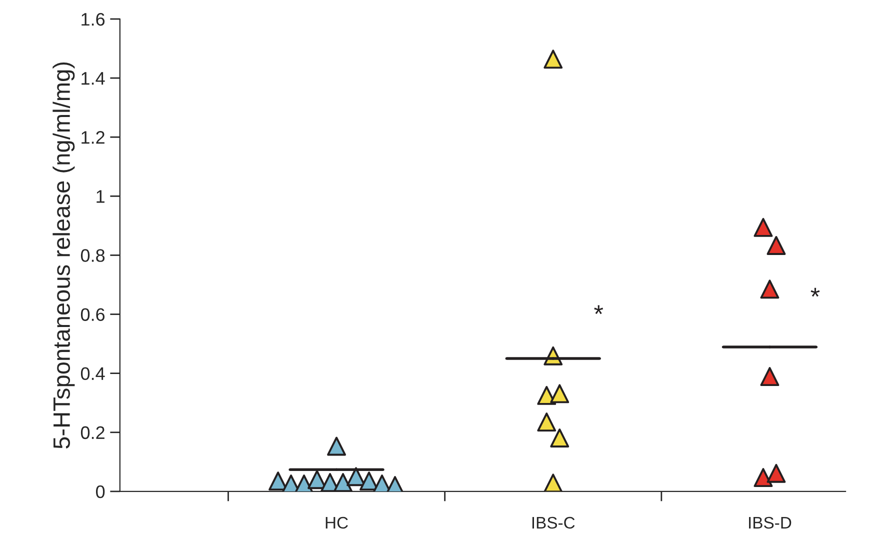  I want to click on y-tick-label: 0.6, so click(92, 314).